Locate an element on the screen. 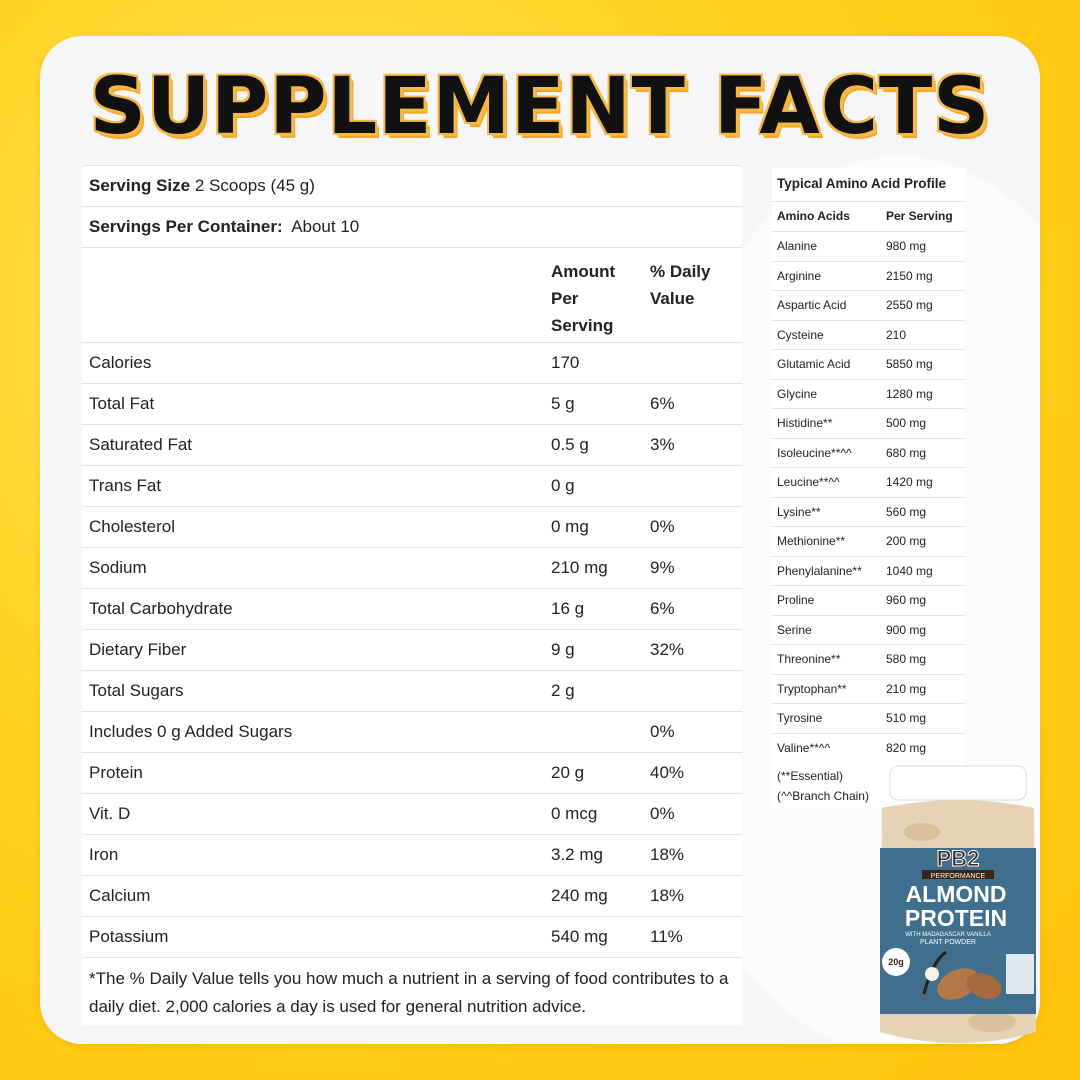 The width and height of the screenshot is (1080, 1080). amino-value: 560 mg is located at coordinates (906, 511).